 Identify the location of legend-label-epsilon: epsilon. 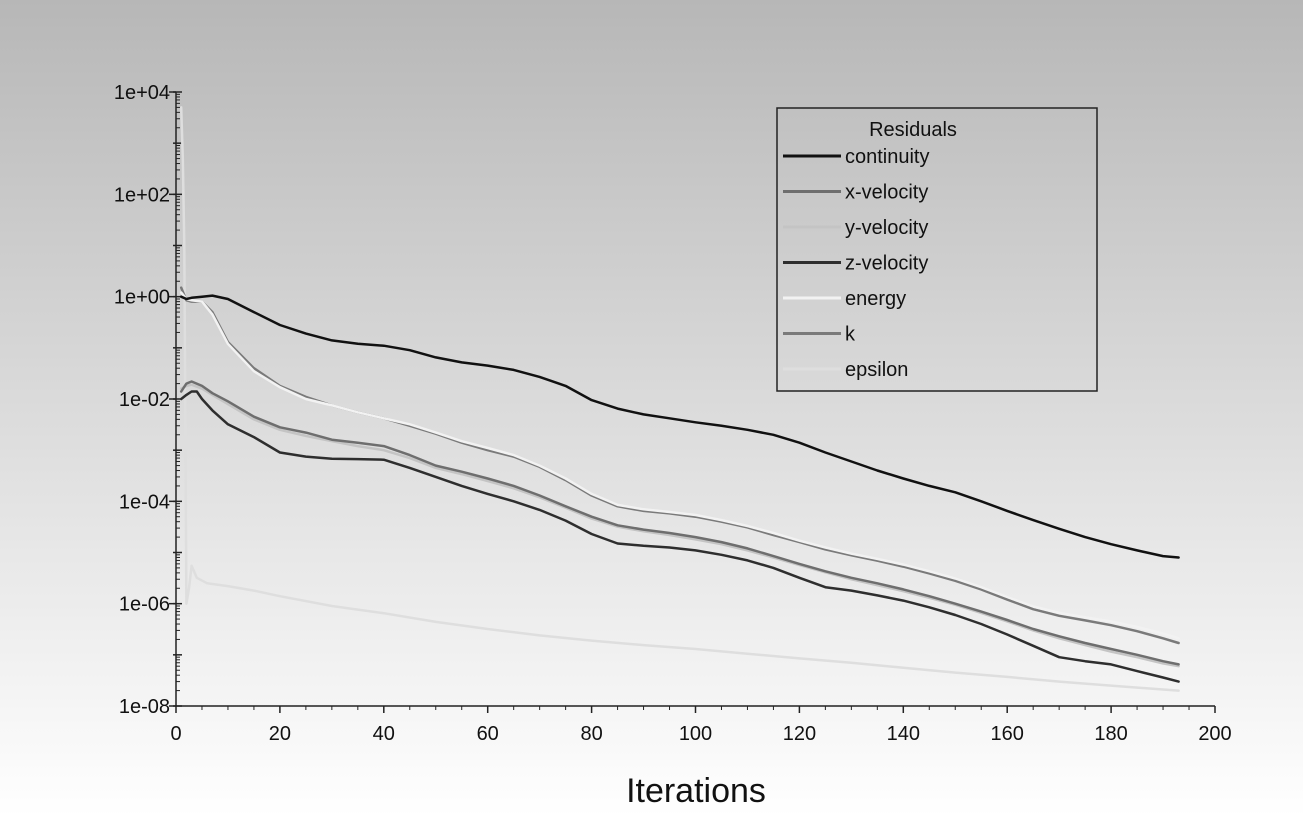
(876, 370).